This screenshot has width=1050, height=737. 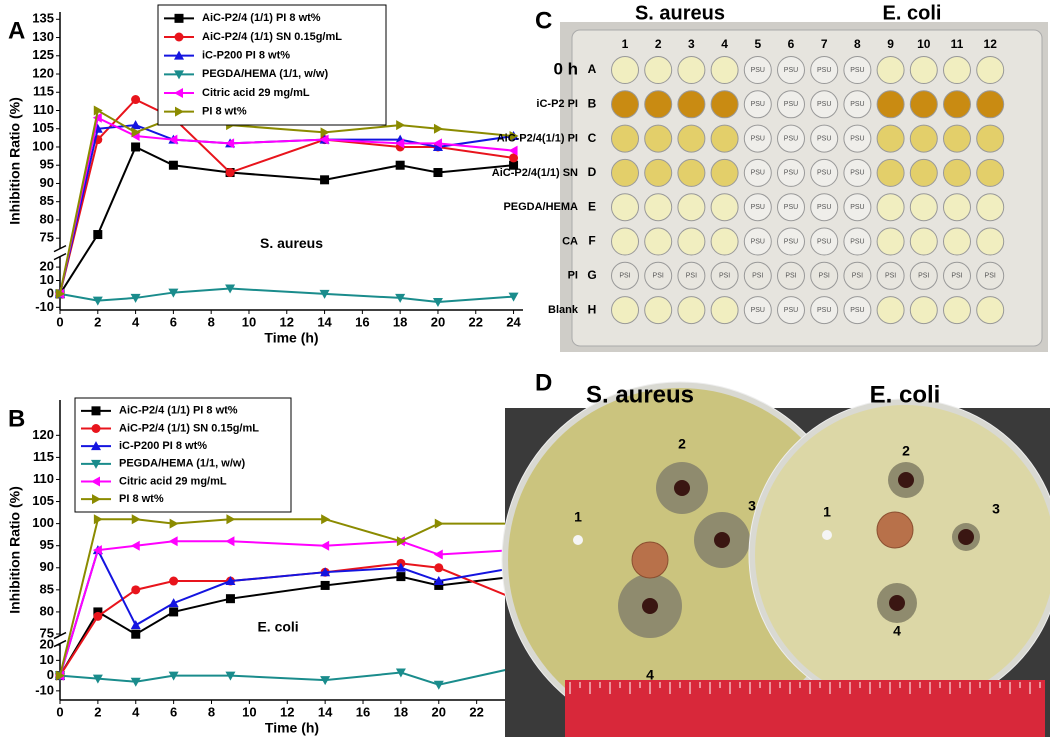 What do you see at coordinates (15, 550) in the screenshot?
I see `y-axis-label: Inhibition Ratio (%)` at bounding box center [15, 550].